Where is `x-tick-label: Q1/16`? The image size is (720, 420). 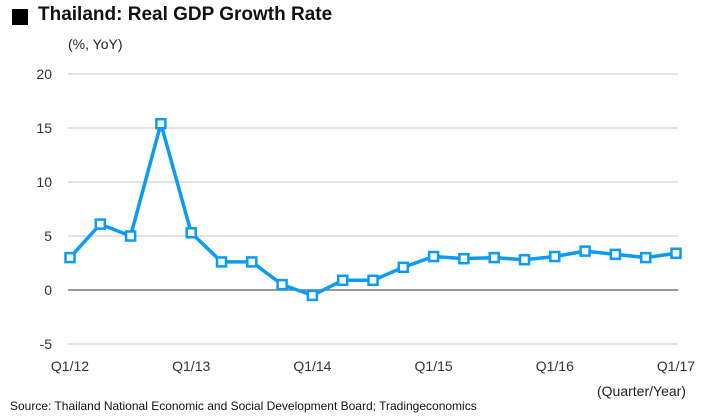
x-tick-label: Q1/16 is located at coordinates (555, 366).